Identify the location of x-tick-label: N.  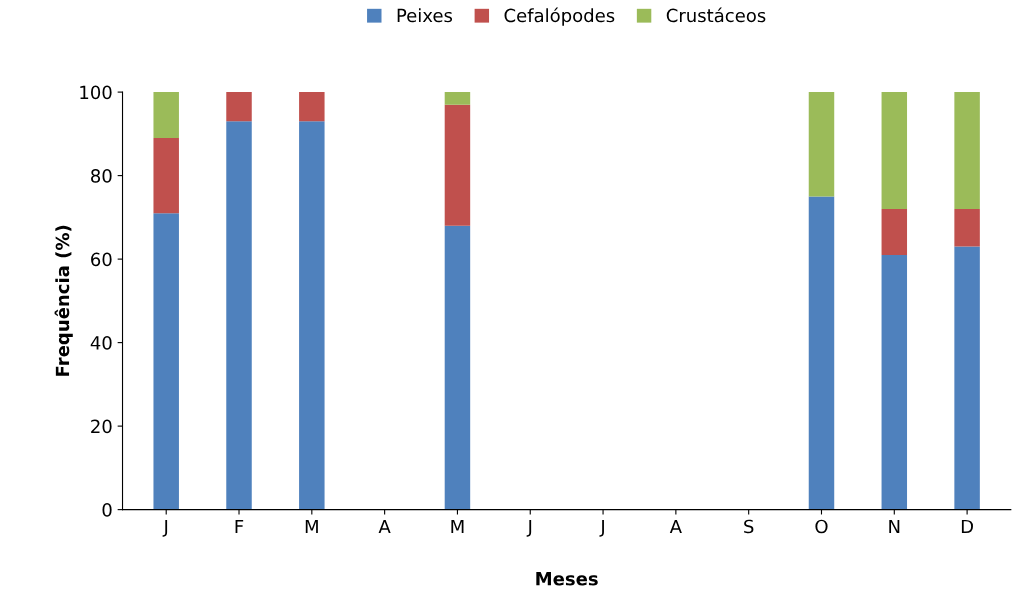
(894, 526).